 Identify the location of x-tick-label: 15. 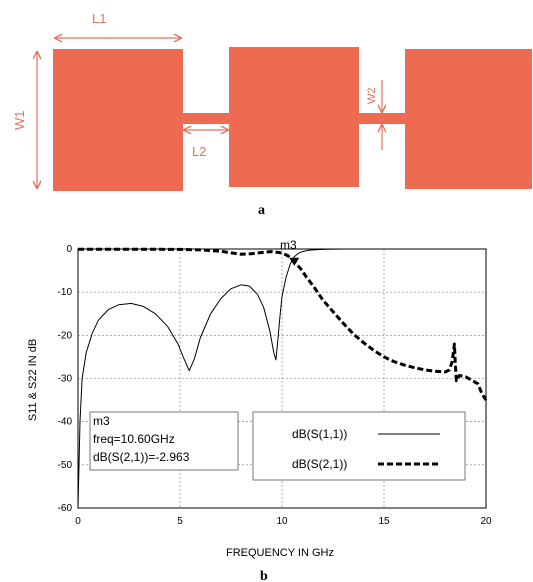
(384, 521).